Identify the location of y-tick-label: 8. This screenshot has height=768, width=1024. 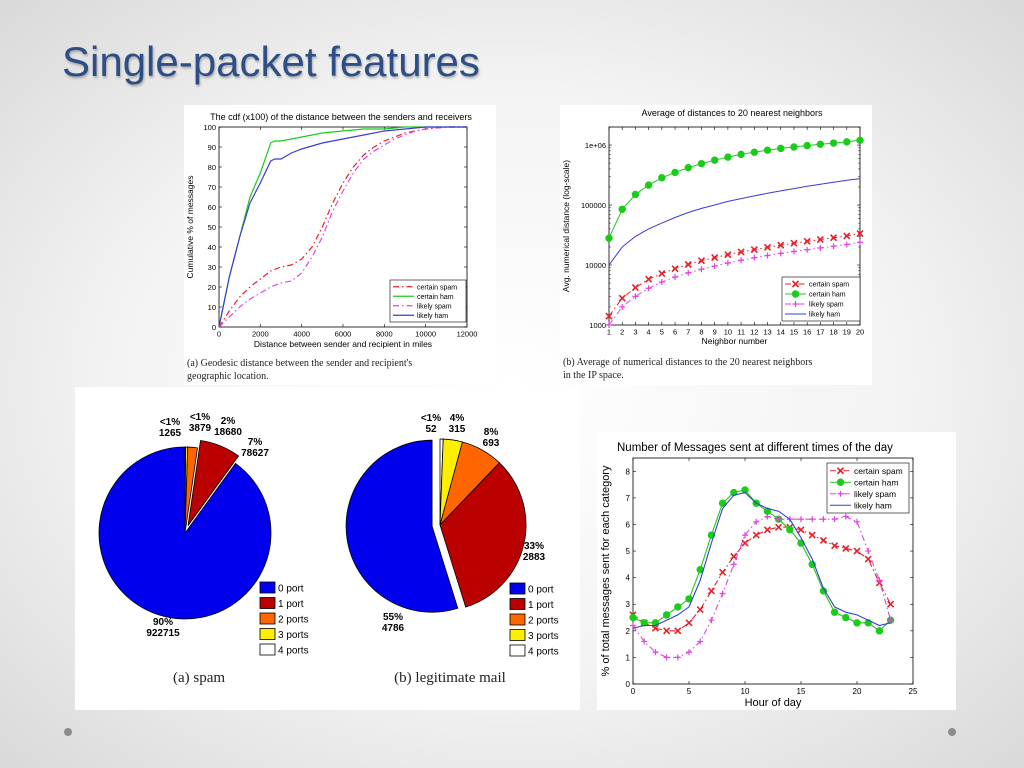
(628, 471).